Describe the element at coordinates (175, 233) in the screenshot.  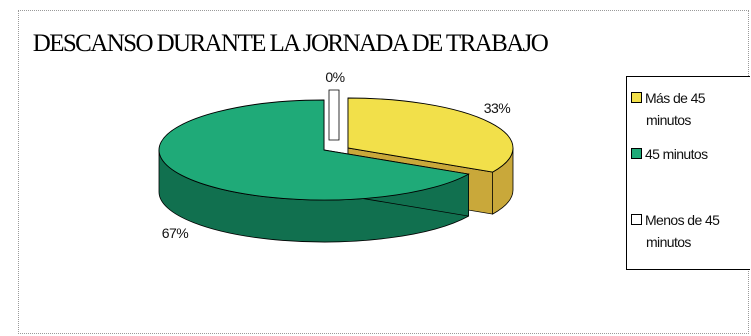
I see `data-label-45-minutos: 67%` at that location.